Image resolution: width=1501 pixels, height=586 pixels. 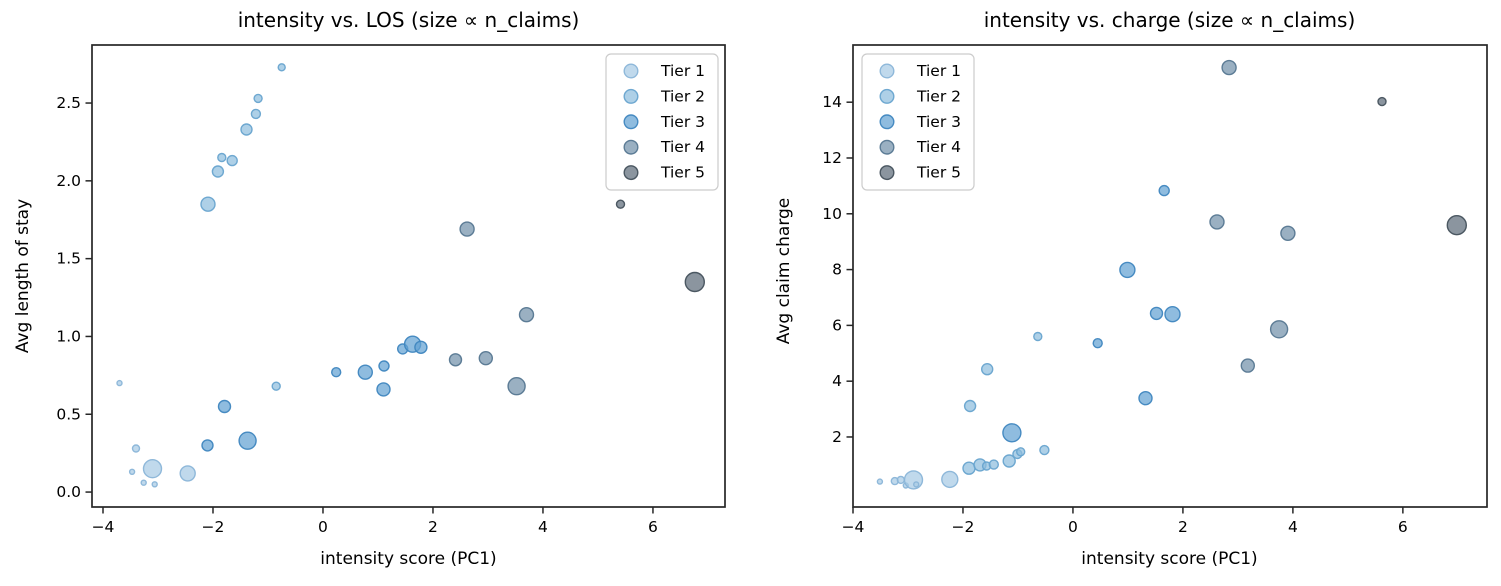 What do you see at coordinates (1169, 20) in the screenshot?
I see `right-plot-title: intensity vs. charge (size ∝ n_claims)` at bounding box center [1169, 20].